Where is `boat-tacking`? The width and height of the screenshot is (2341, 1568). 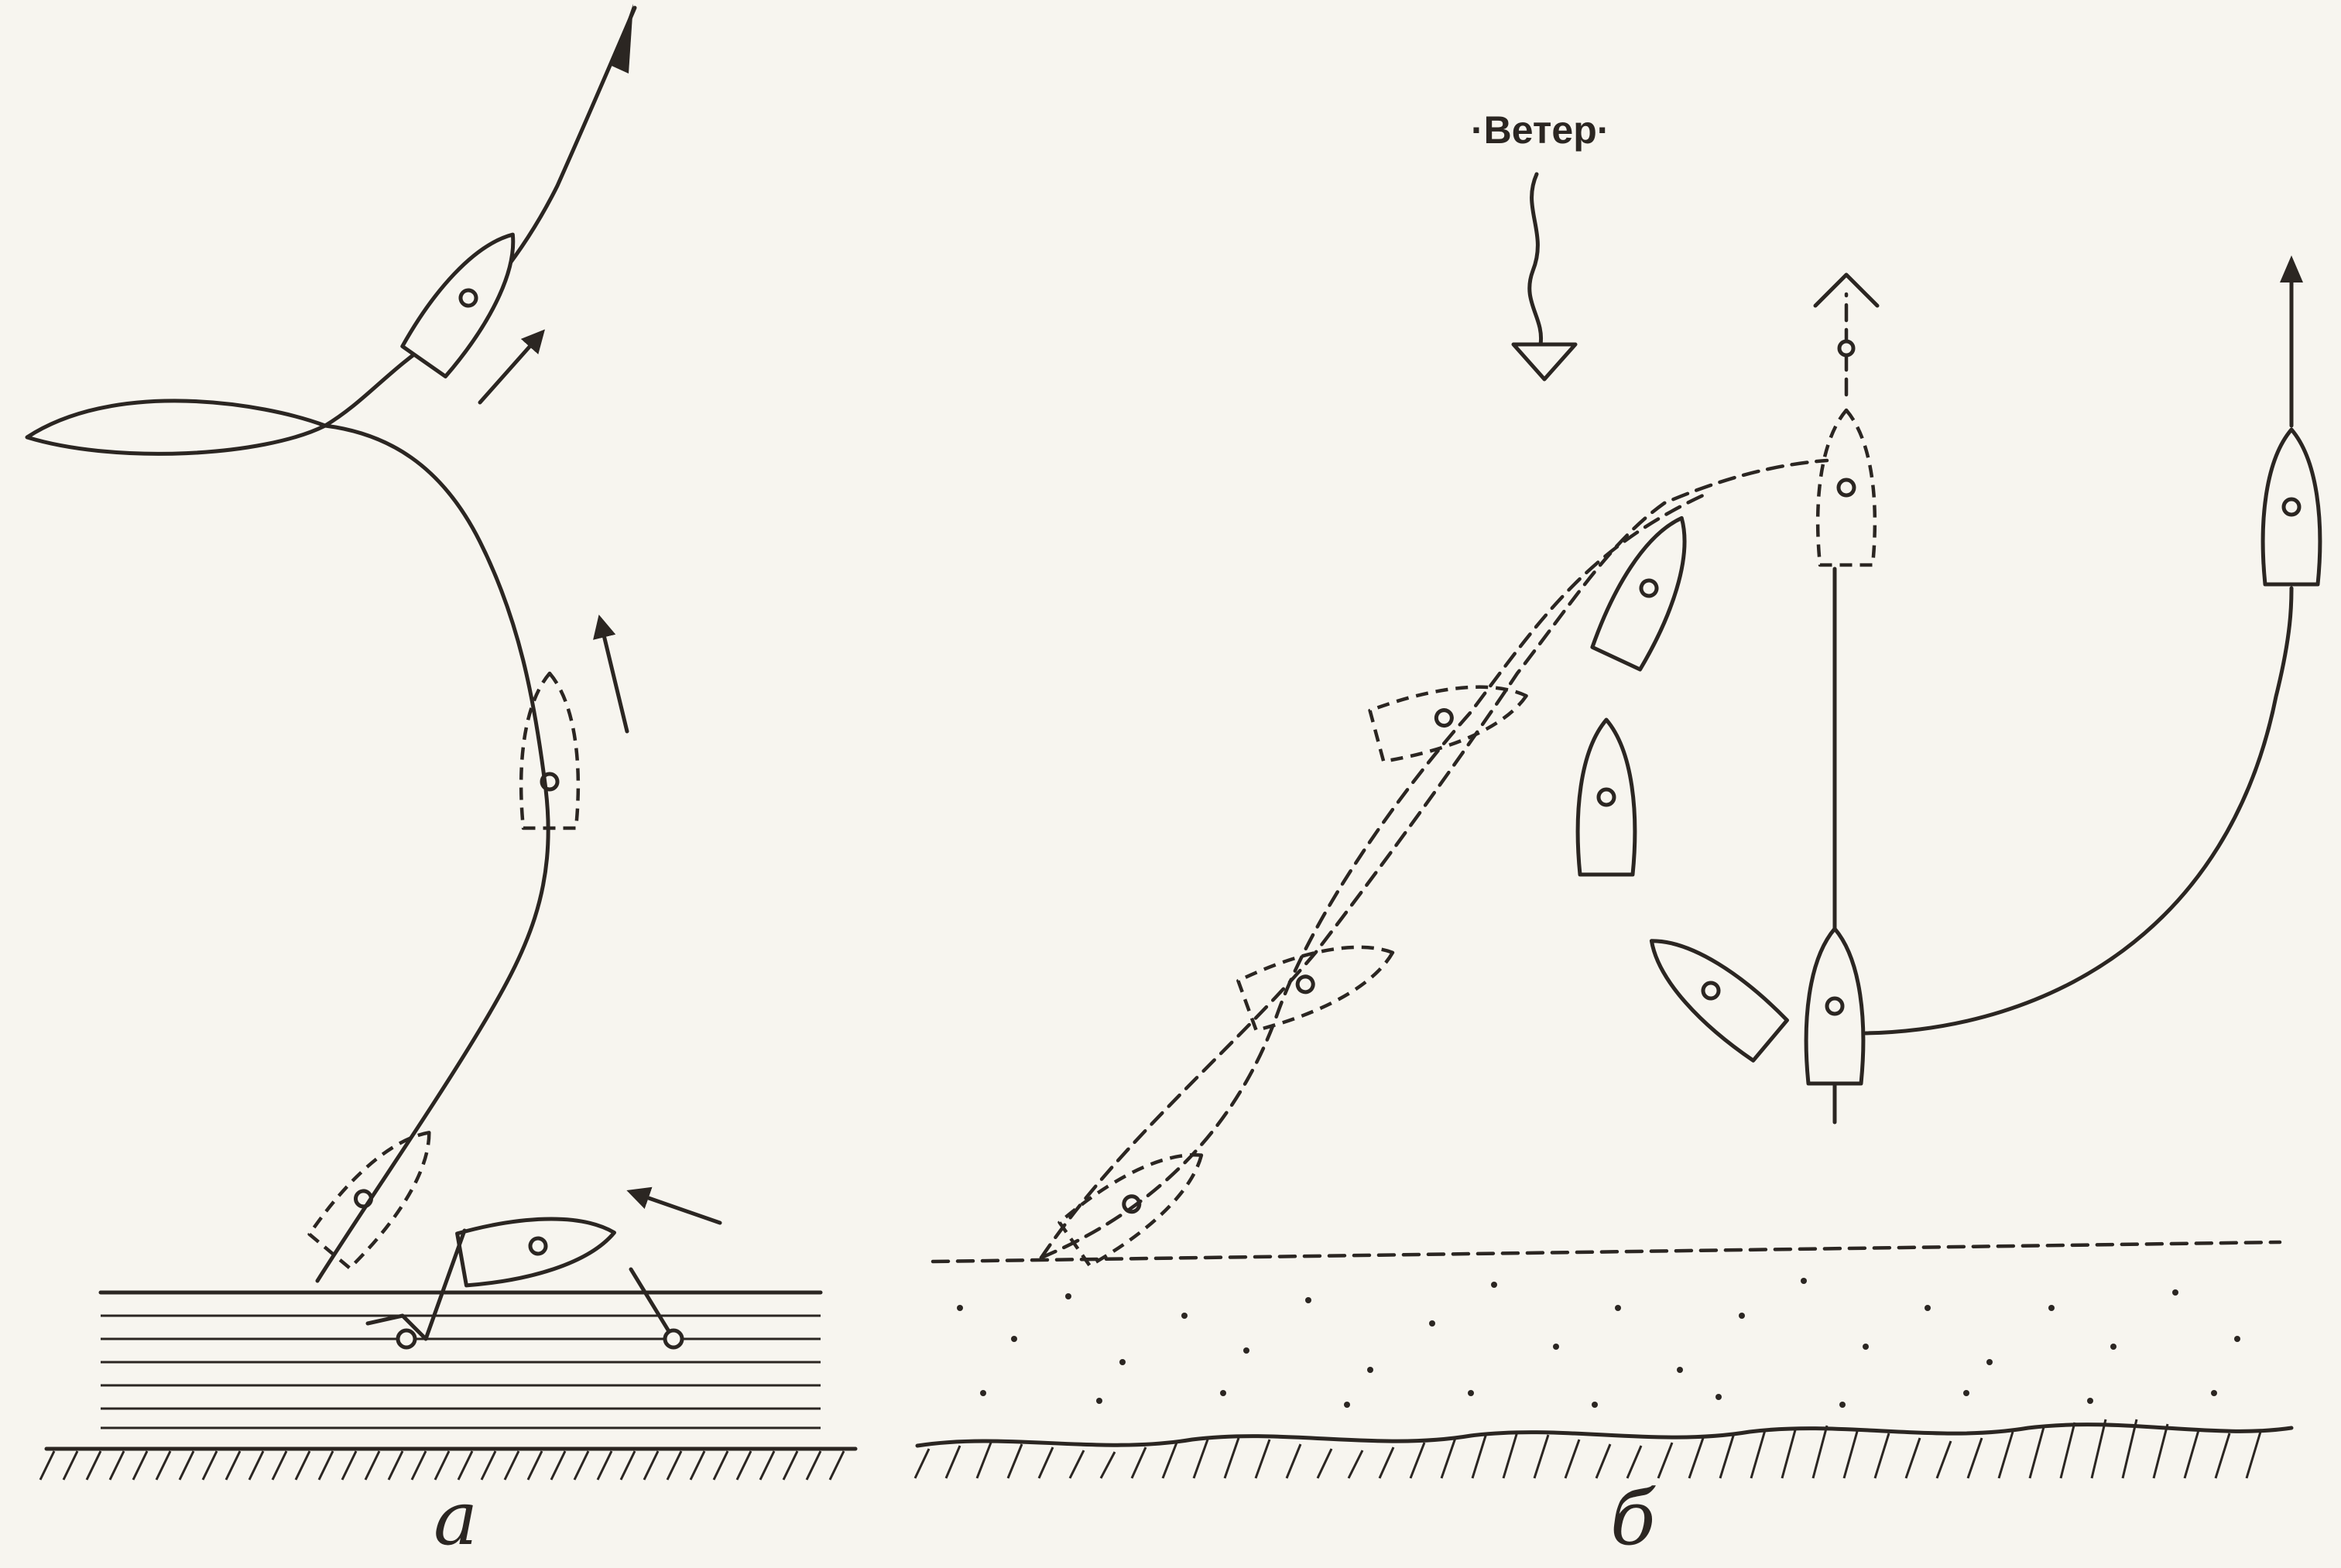 boat-tacking is located at coordinates (549, 750).